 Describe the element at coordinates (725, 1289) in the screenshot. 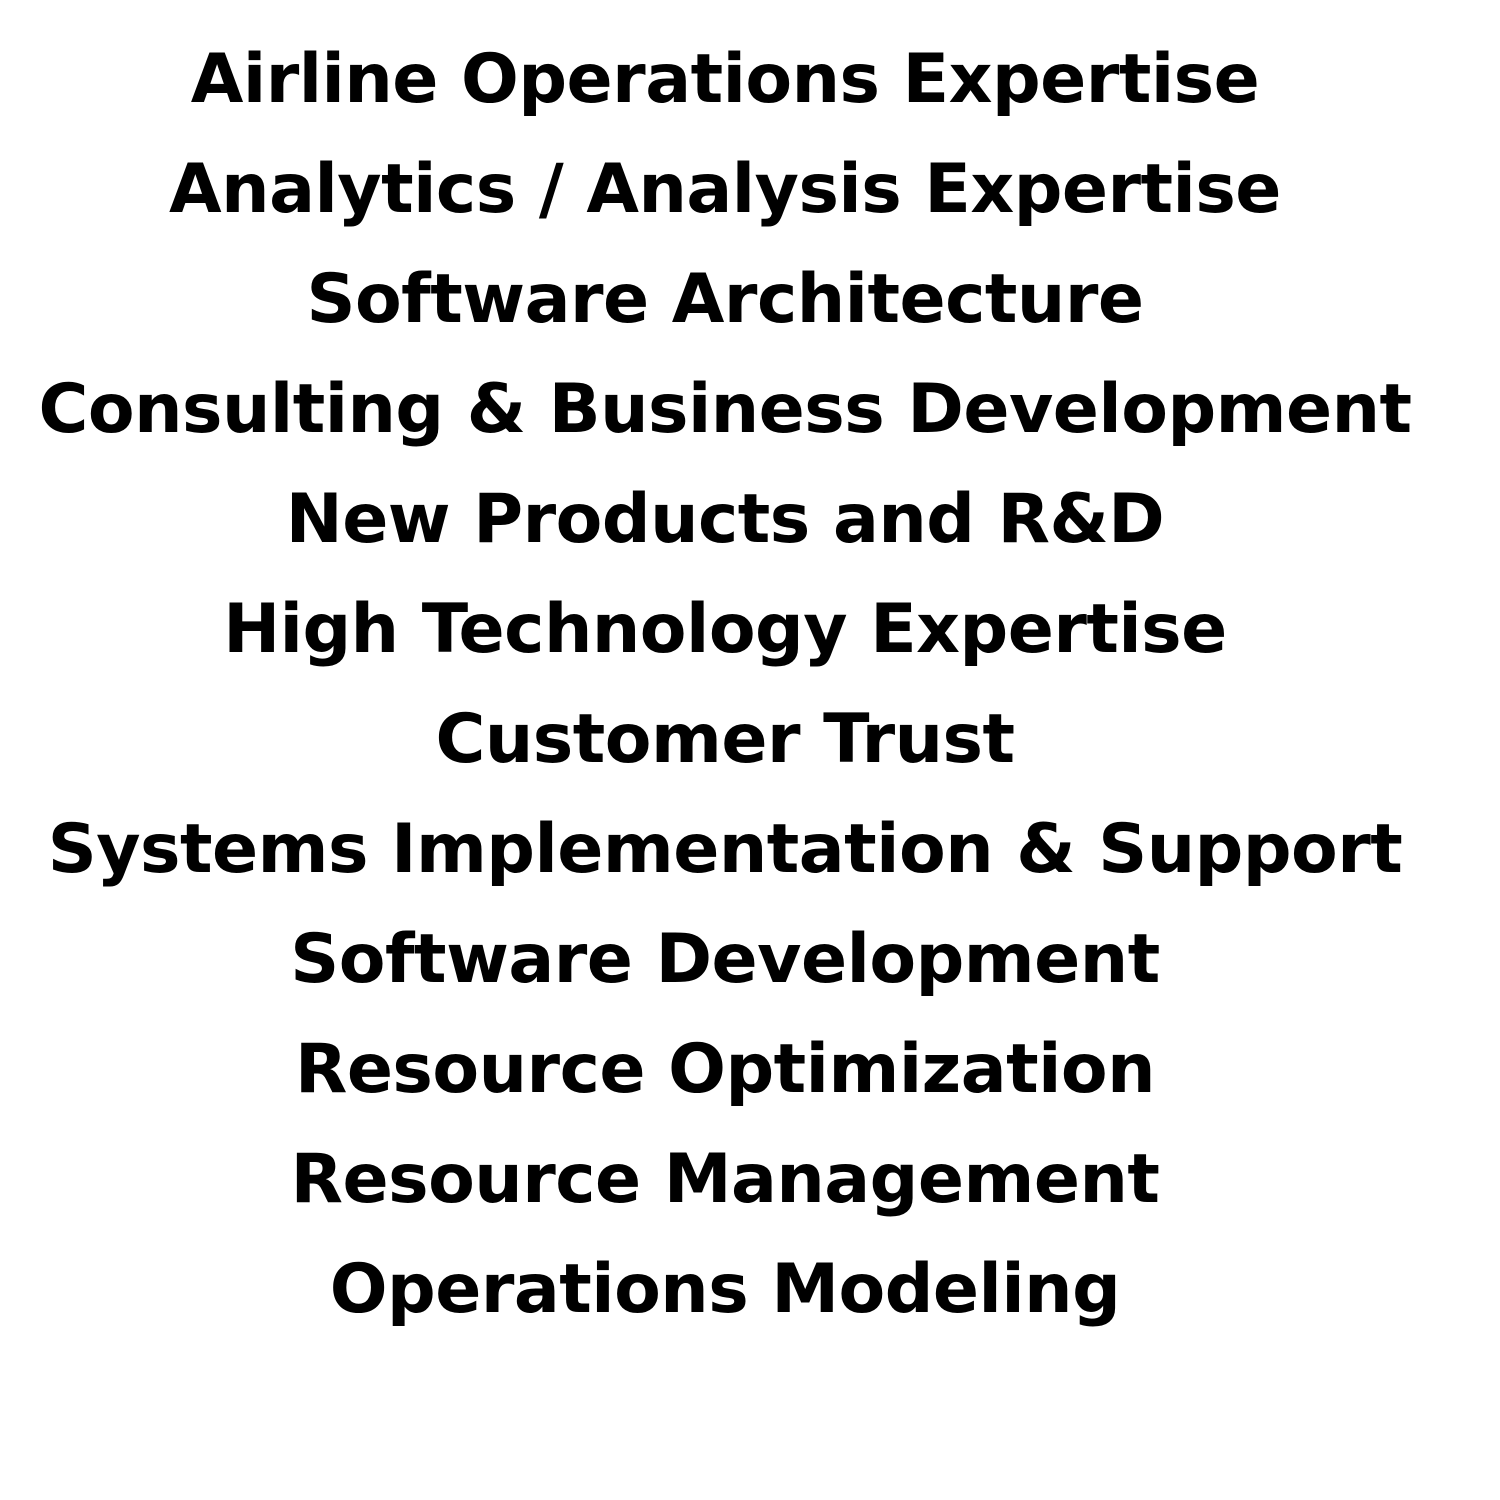

I see `list-item-operations-modeling: Operations Modeling` at that location.